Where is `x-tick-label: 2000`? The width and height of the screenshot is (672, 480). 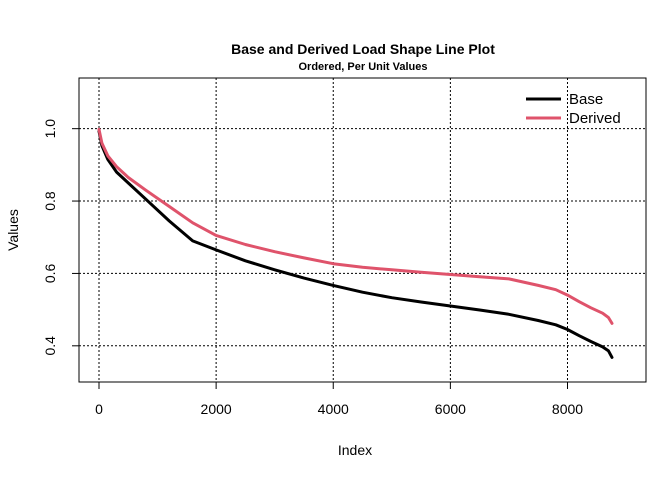
x-tick-label: 2000 is located at coordinates (216, 409).